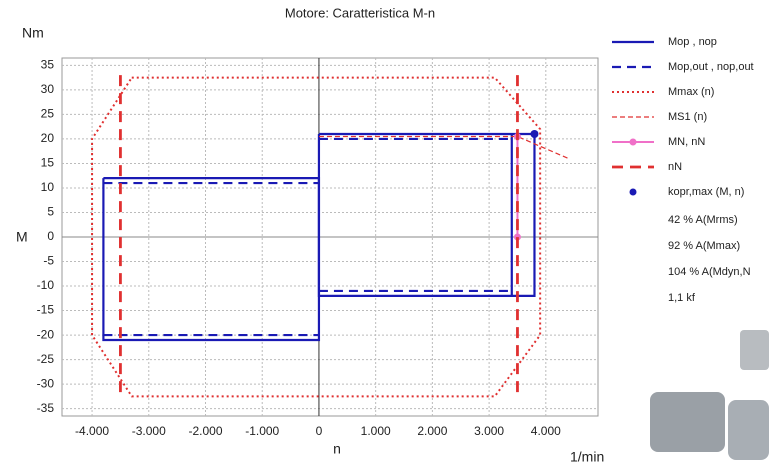  Describe the element at coordinates (319, 431) in the screenshot. I see `x-tick-label: 0` at that location.